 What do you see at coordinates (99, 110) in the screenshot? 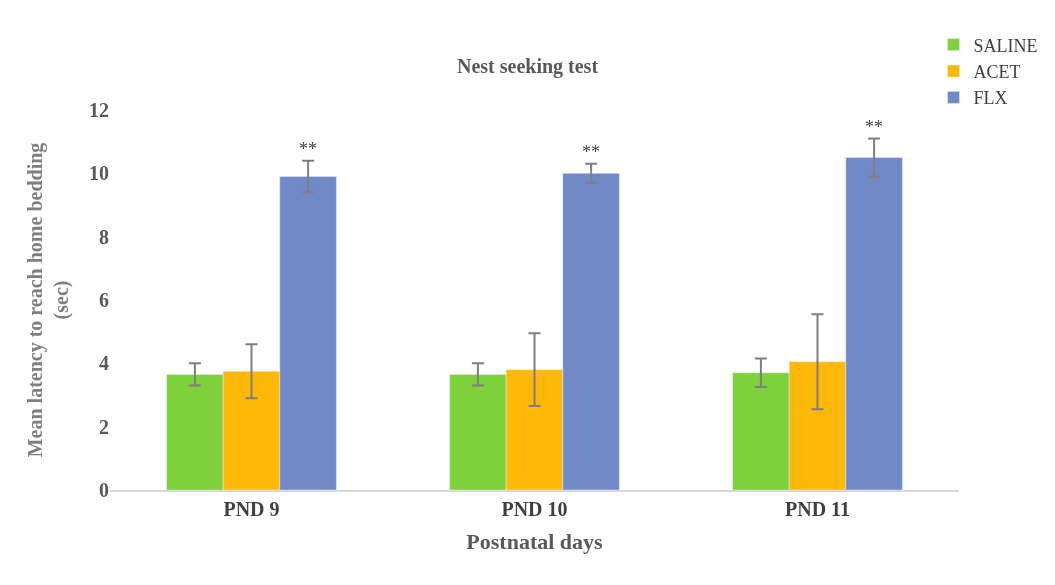
I see `y-tick-label: 12` at bounding box center [99, 110].